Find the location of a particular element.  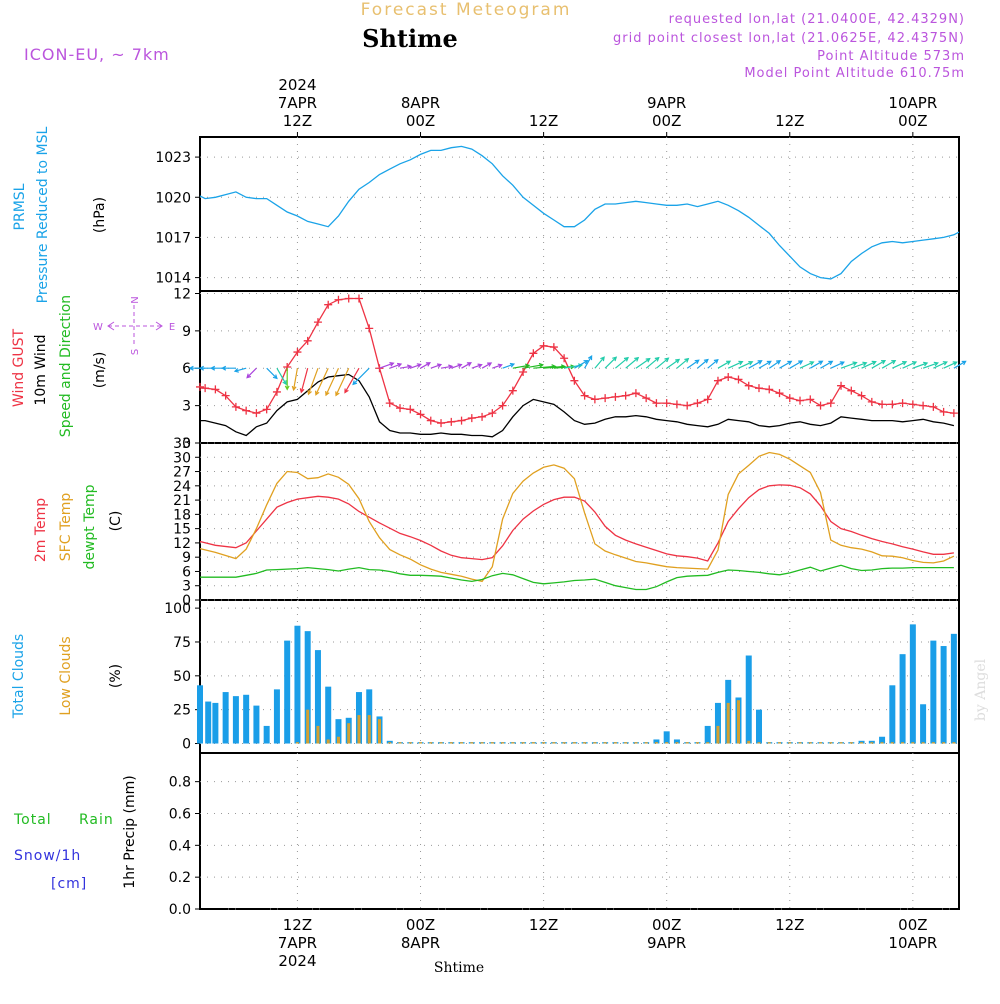

time-label-bottom: 00Z is located at coordinates (666, 925).